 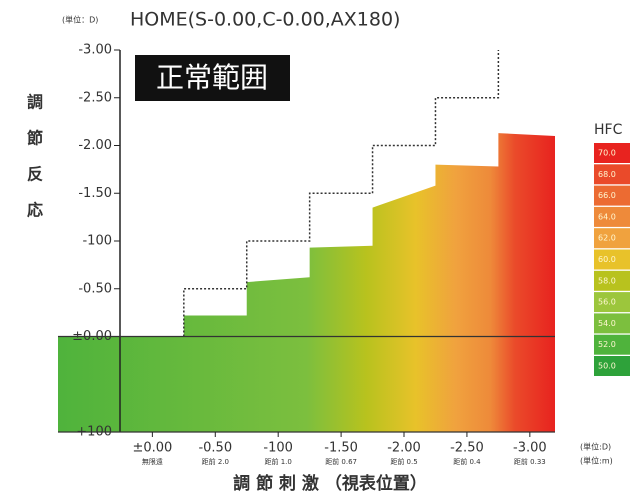 What do you see at coordinates (330, 483) in the screenshot?
I see `x-axis-label: 調 節 刺 激 （視表位置）` at bounding box center [330, 483].